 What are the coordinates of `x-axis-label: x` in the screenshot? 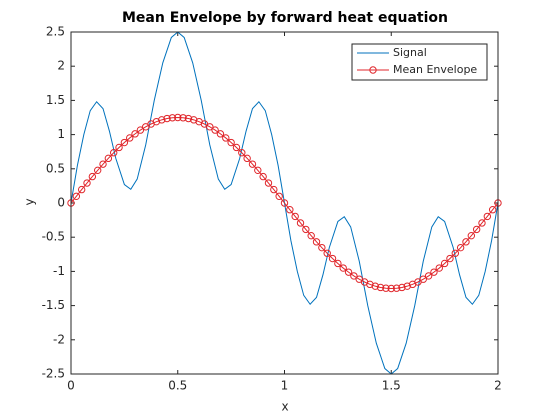 It's located at (284, 407).